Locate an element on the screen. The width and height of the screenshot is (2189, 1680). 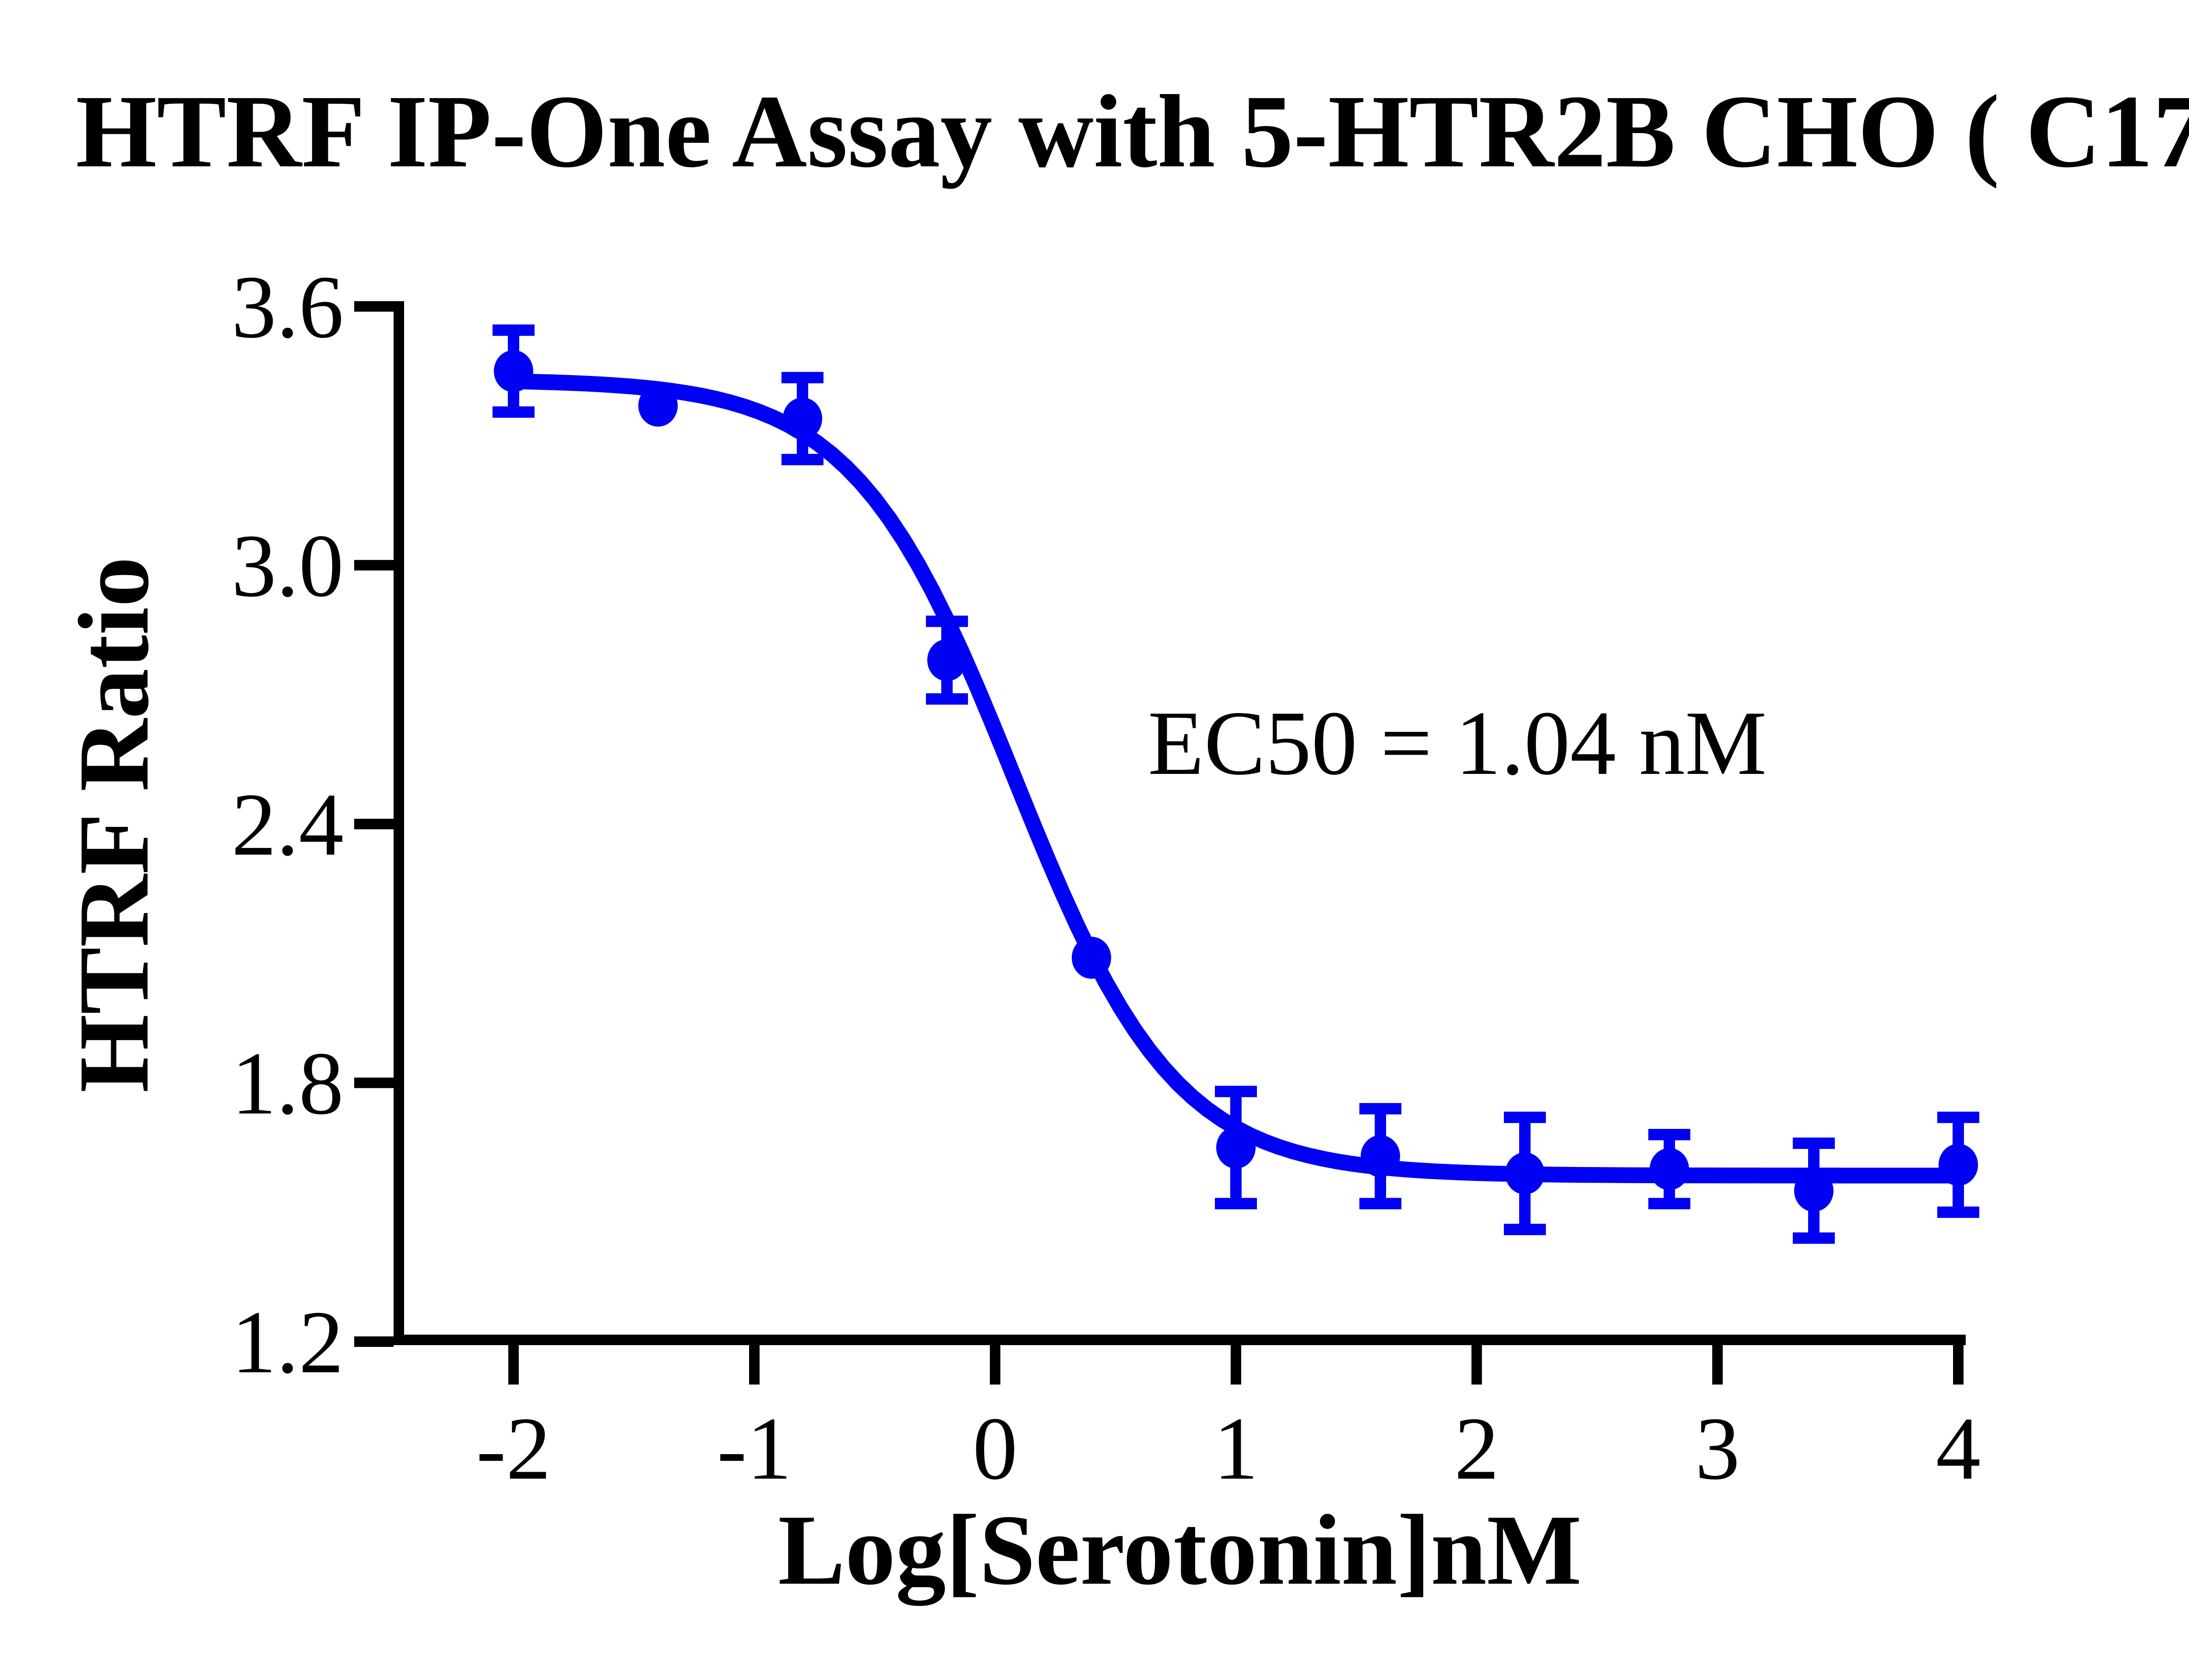
x-tick-label: 4 is located at coordinates (1959, 1448).